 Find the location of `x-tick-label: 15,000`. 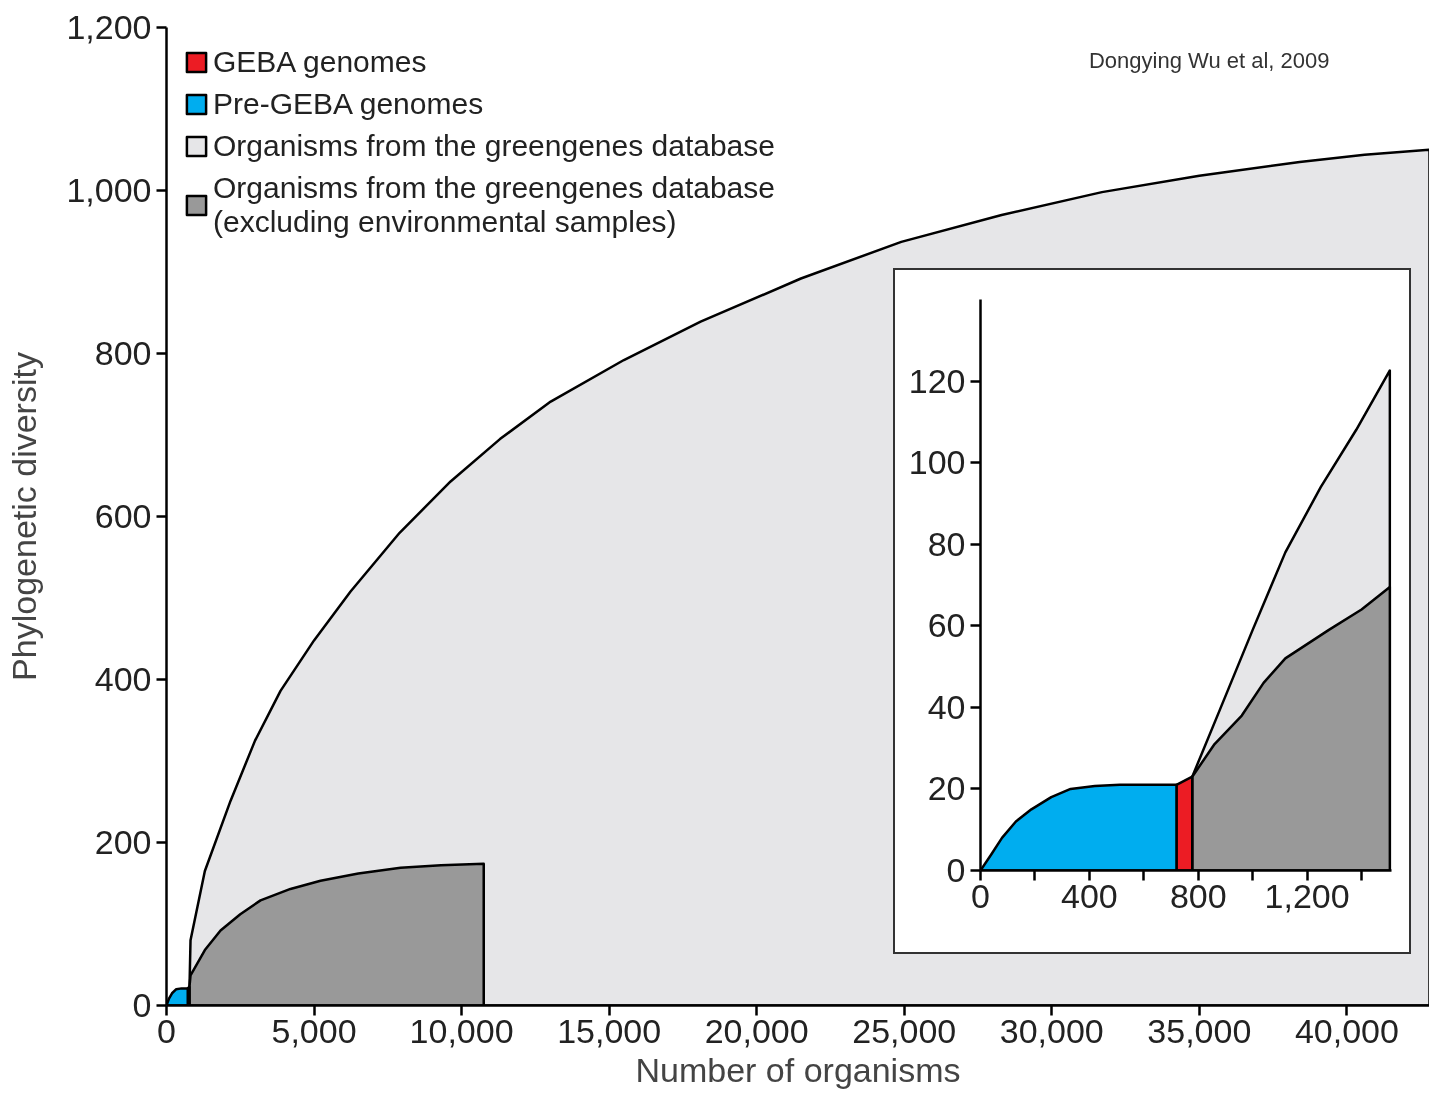

x-tick-label: 15,000 is located at coordinates (609, 1030).